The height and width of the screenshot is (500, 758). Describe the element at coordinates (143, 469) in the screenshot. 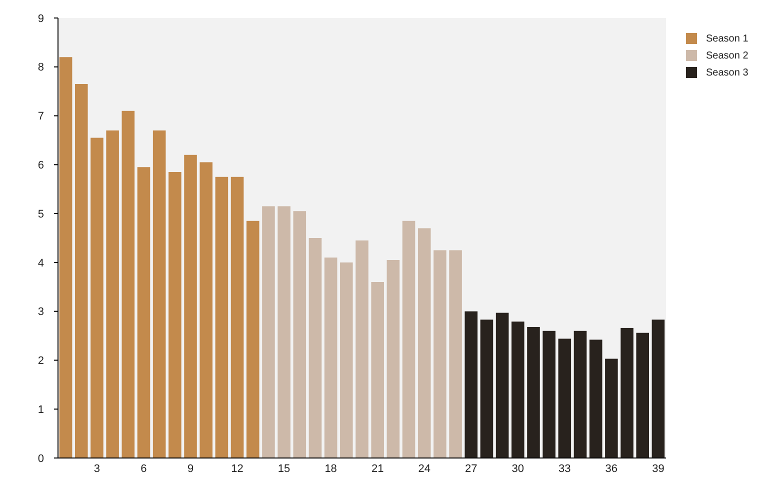

I see `x-tick-label: 6` at that location.